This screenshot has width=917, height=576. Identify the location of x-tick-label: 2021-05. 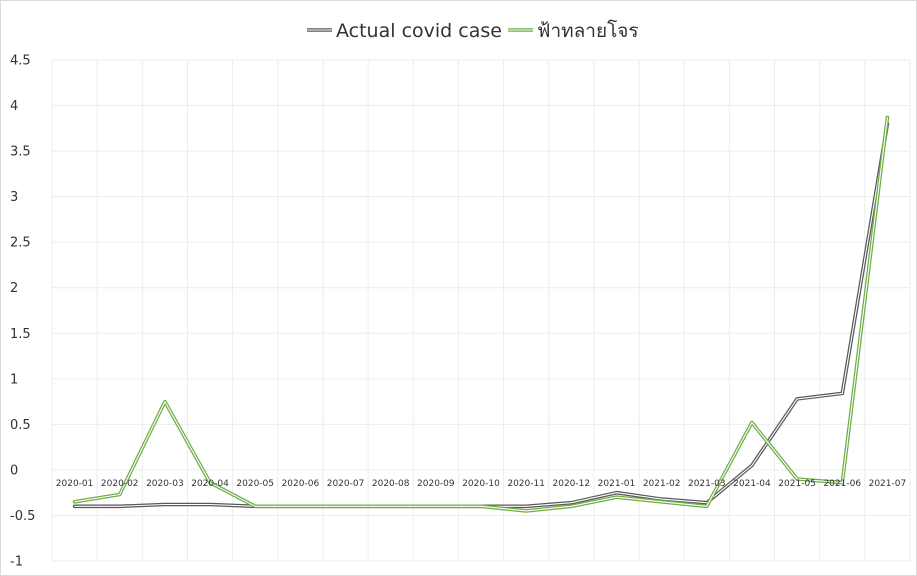
(797, 484).